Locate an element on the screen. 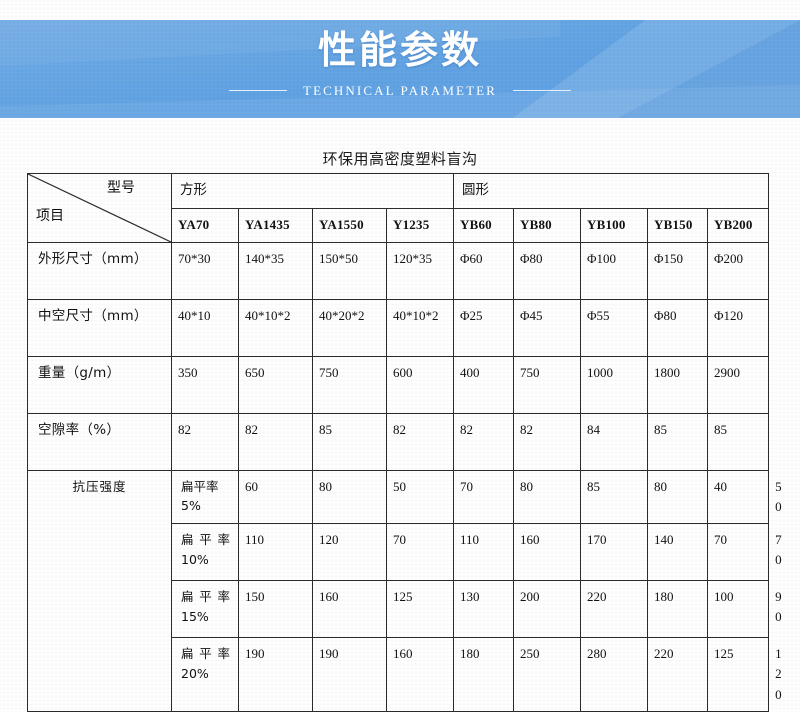 The height and width of the screenshot is (712, 800). cell-outer-size-4: Φ60 is located at coordinates (483, 271).